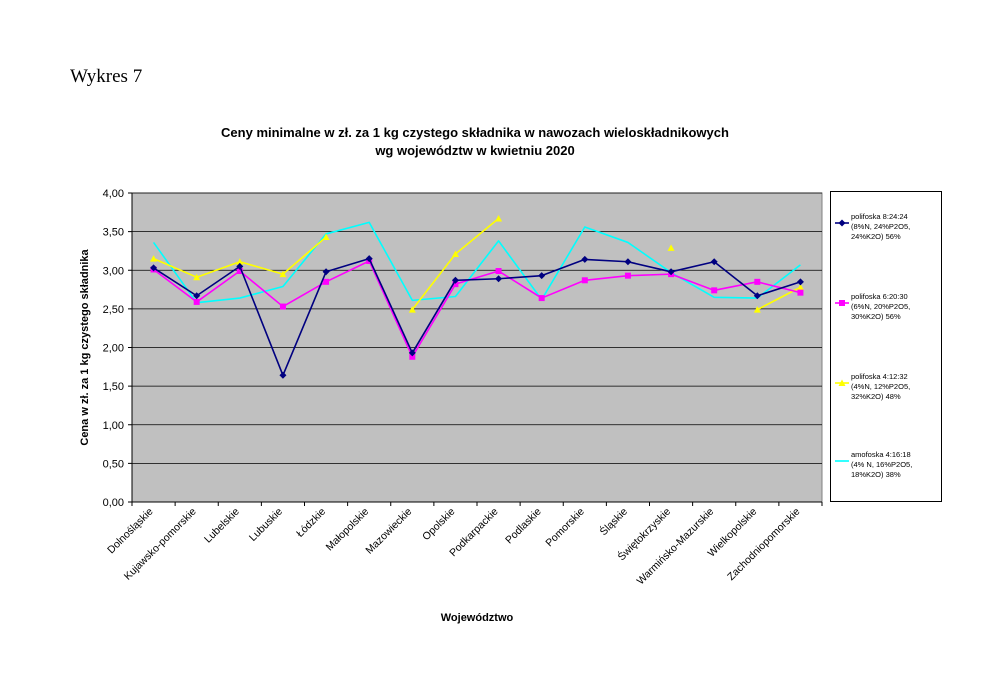  I want to click on x-tick-label: Śląskie, so click(613, 521).